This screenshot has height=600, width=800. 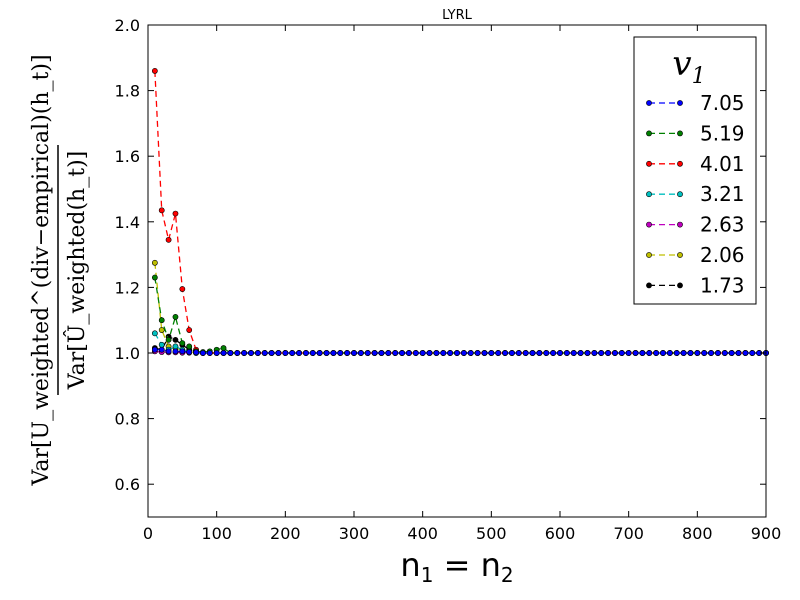 I want to click on legend-label: 2.63, so click(x=722, y=225).